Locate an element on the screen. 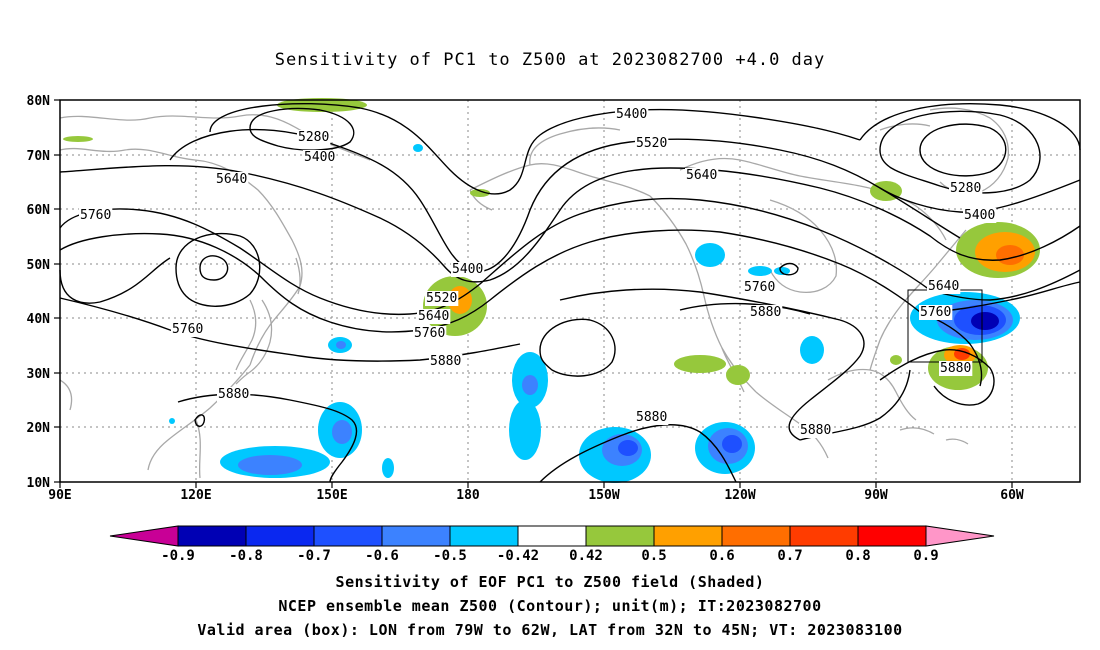 The height and width of the screenshot is (650, 1100). lon-label: 120W is located at coordinates (739, 495).